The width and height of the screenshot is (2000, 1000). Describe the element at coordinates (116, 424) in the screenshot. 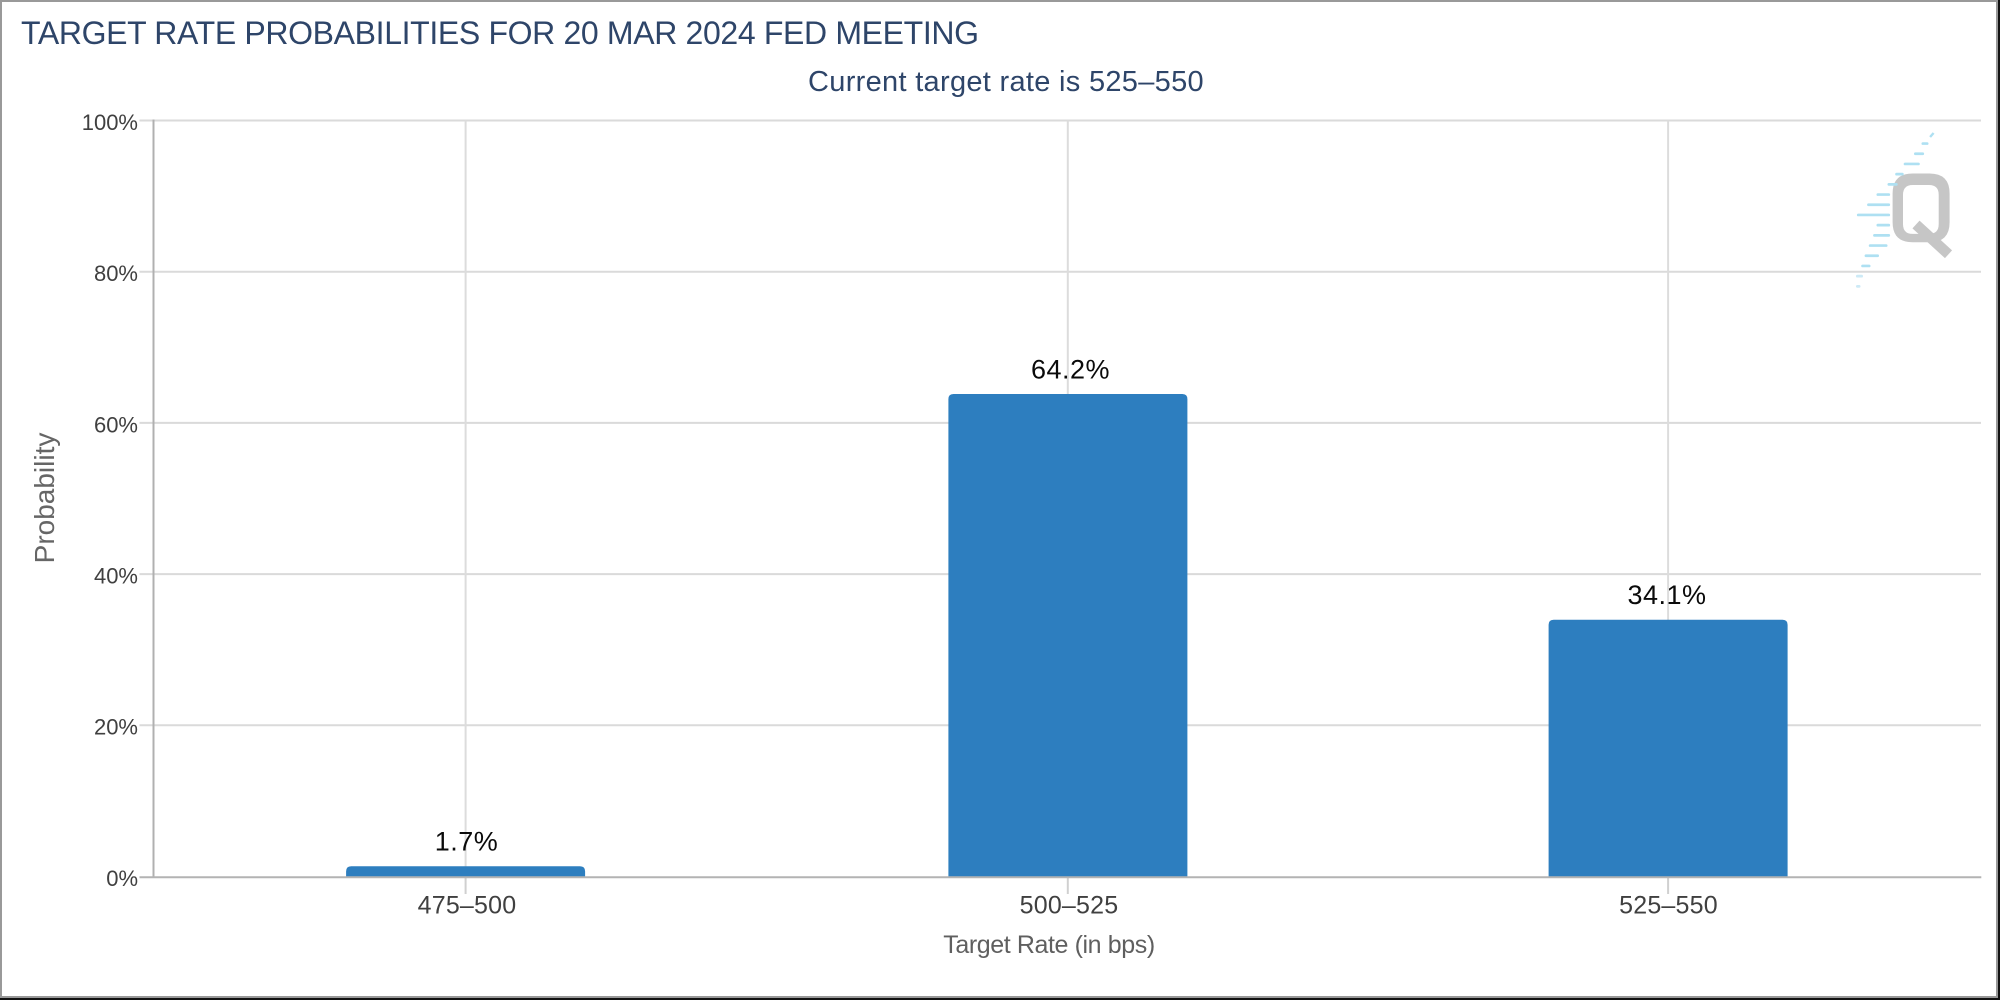

I see `svg-text: 60%` at that location.